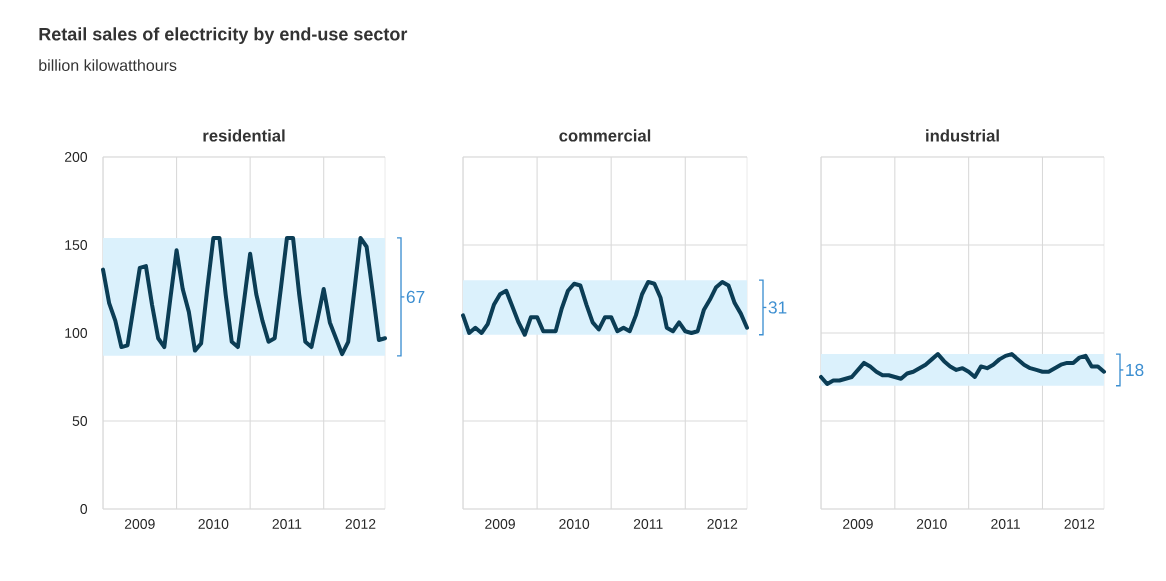 This screenshot has width=1166, height=581. Describe the element at coordinates (80, 421) in the screenshot. I see `y-tick-label: 50` at that location.